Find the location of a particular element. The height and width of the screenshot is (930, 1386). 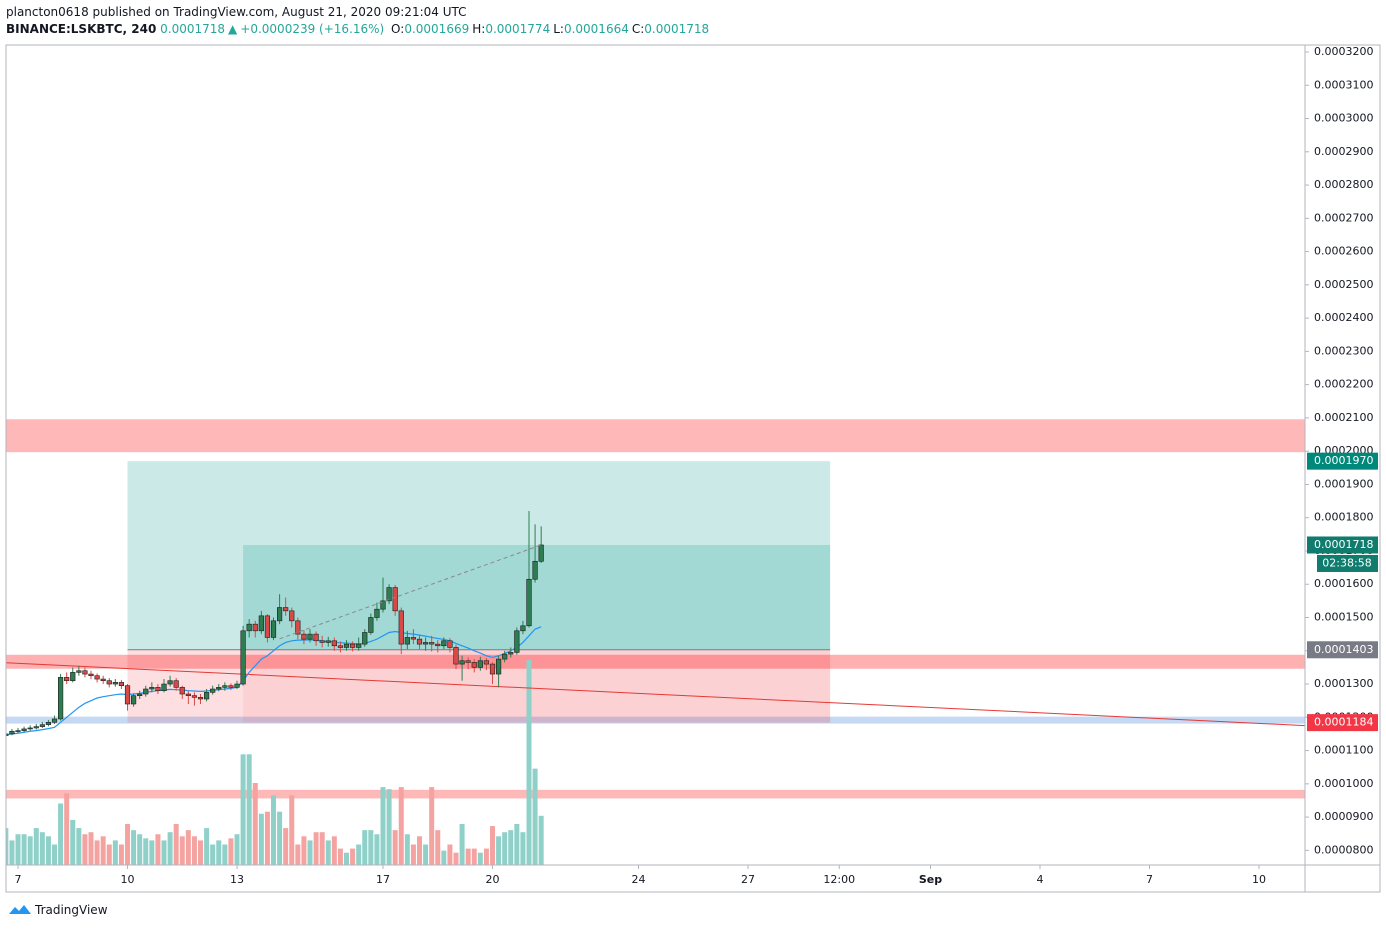

ohlc-key: L: is located at coordinates (558, 29).